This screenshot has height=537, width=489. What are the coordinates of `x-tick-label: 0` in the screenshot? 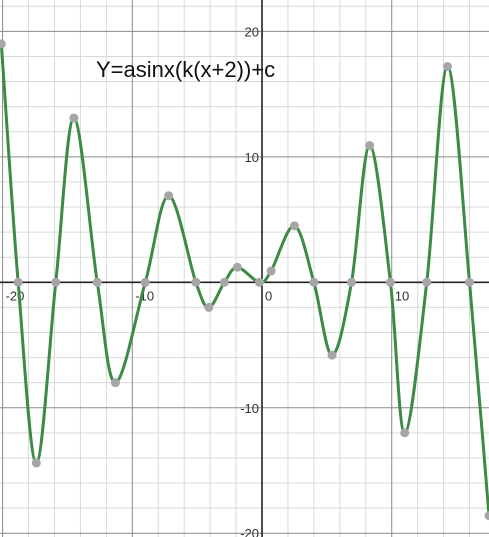 It's located at (268, 295).